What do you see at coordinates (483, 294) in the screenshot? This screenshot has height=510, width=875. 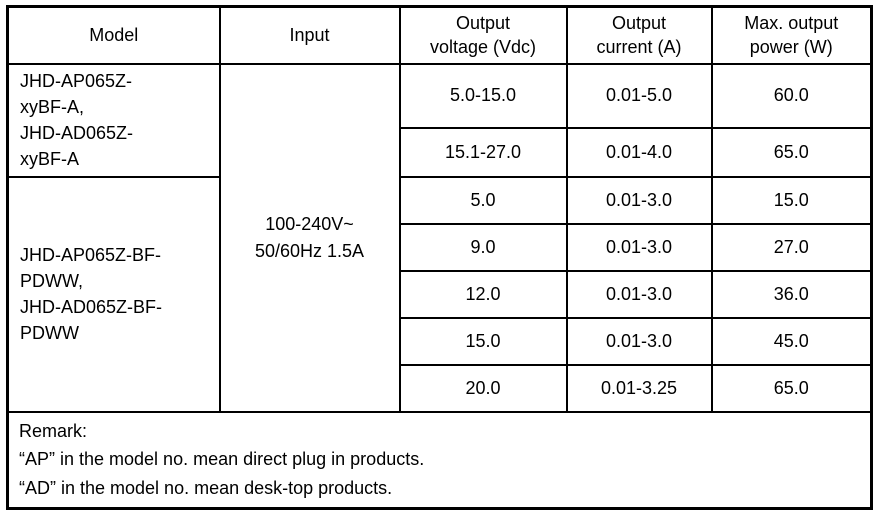 I see `output-voltage-cell: 12.0` at bounding box center [483, 294].